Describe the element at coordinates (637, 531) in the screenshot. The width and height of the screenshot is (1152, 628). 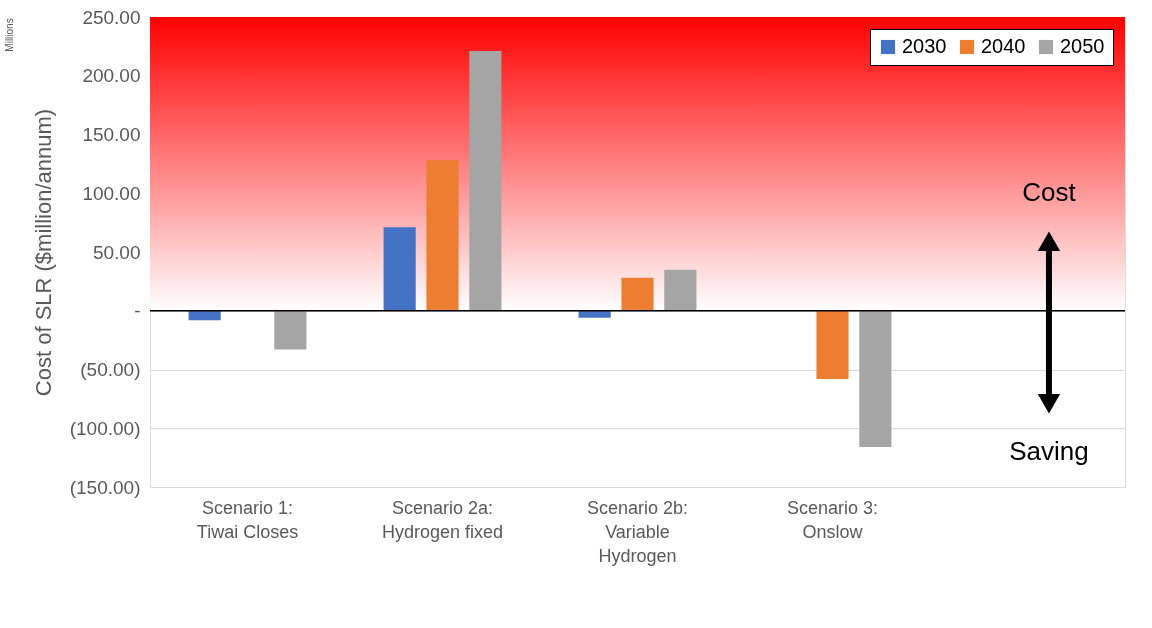
I see `x-tick-label: Scenario 2b: Variable Hydrogen` at that location.